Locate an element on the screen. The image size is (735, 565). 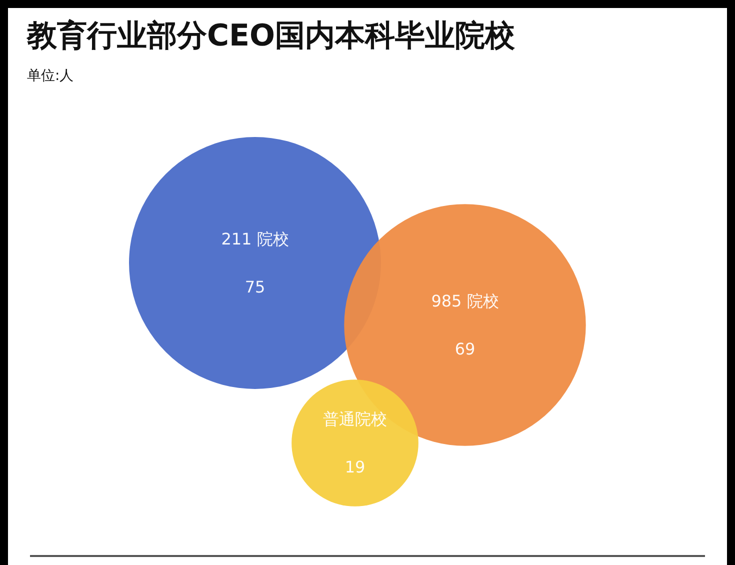
text: 单位:人 is located at coordinates (50, 76).